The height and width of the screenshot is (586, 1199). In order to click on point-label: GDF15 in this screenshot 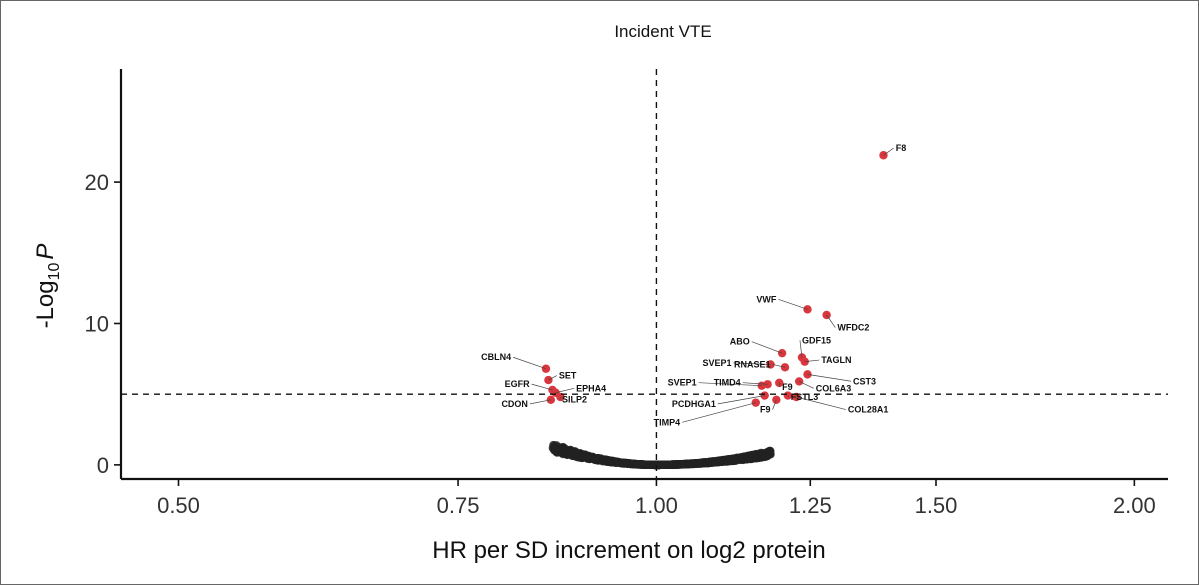, I will do `click(816, 340)`.